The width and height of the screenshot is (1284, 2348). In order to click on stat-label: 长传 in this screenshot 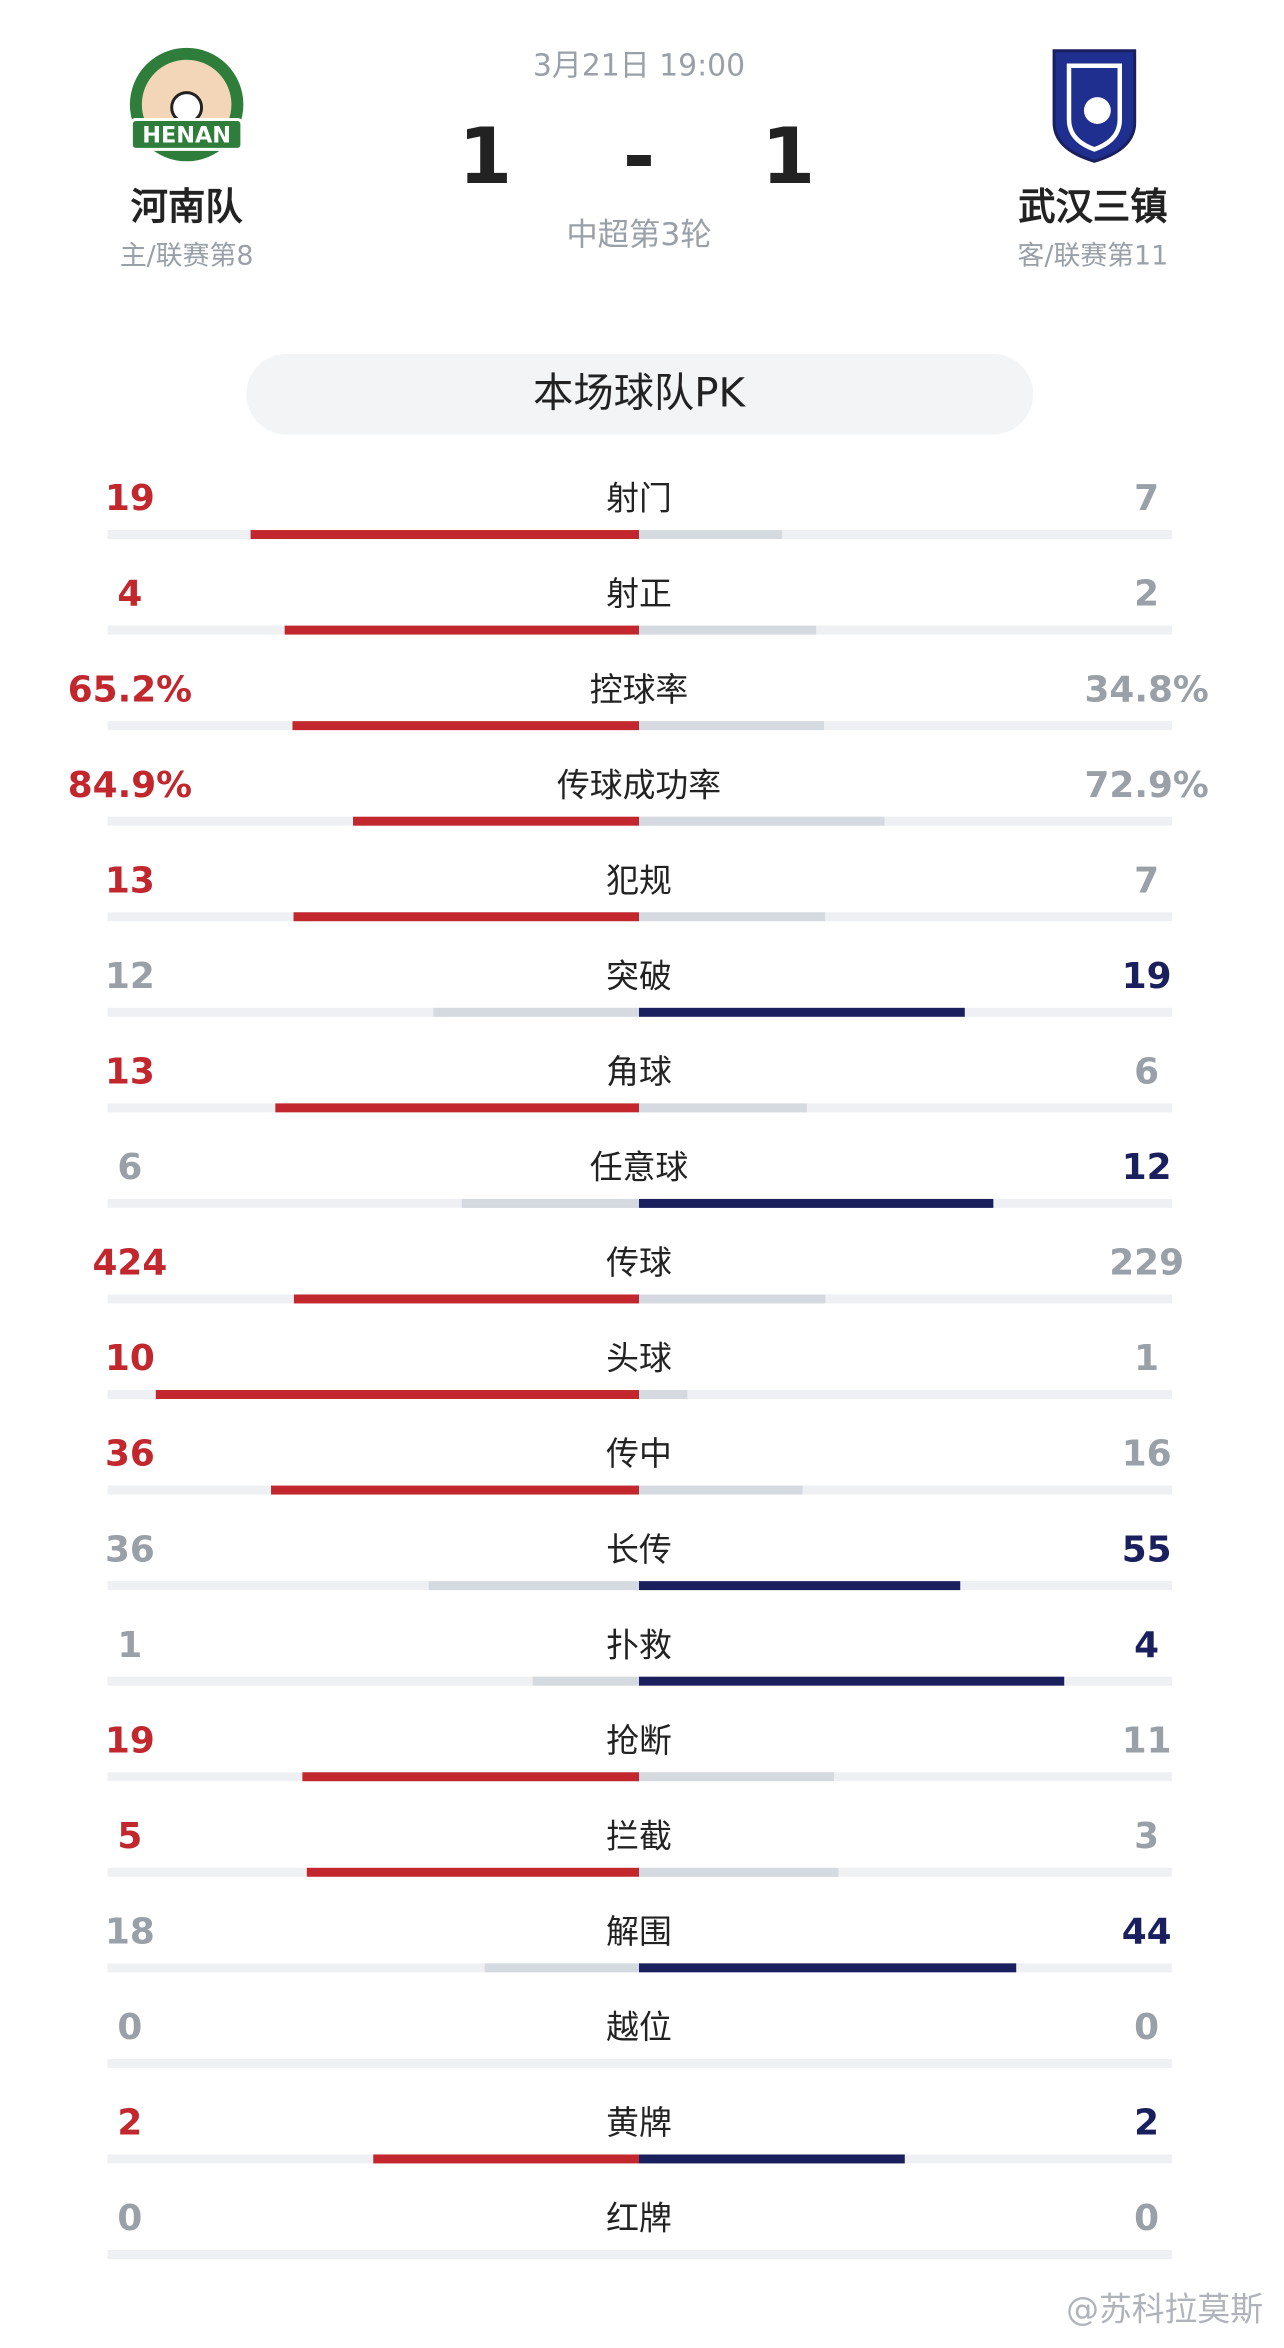, I will do `click(639, 1550)`.